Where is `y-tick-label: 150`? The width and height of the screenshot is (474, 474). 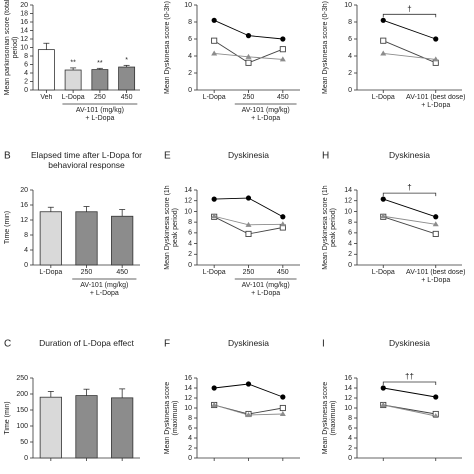
y-tick-label: 150 is located at coordinates (22, 410).